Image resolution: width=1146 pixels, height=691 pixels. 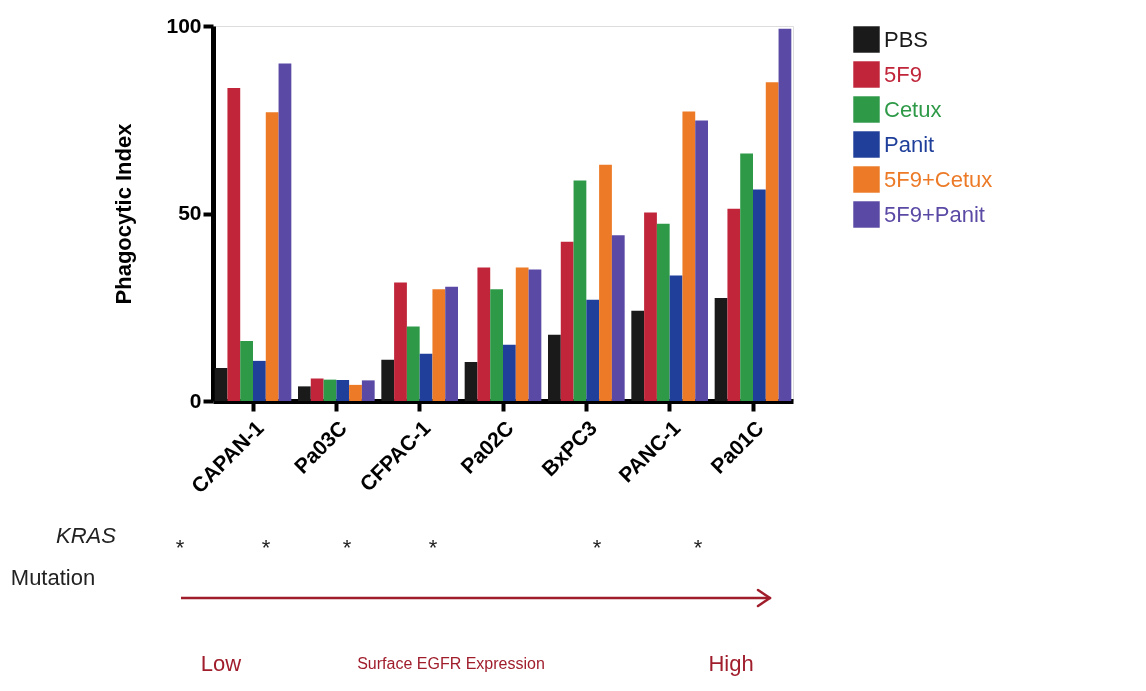 I want to click on text: Surface EGFR Expression, so click(x=451, y=663).